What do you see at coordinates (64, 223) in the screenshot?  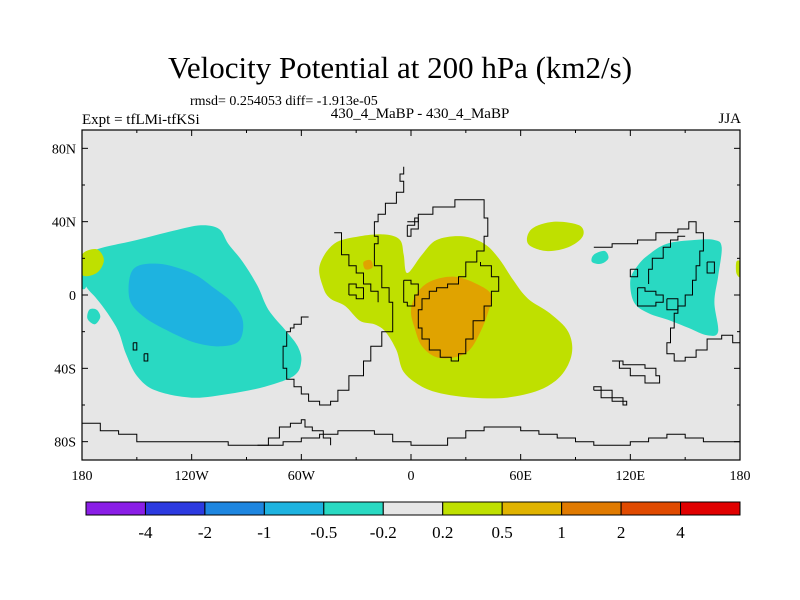 I see `y-tick-label: 40N` at bounding box center [64, 223].